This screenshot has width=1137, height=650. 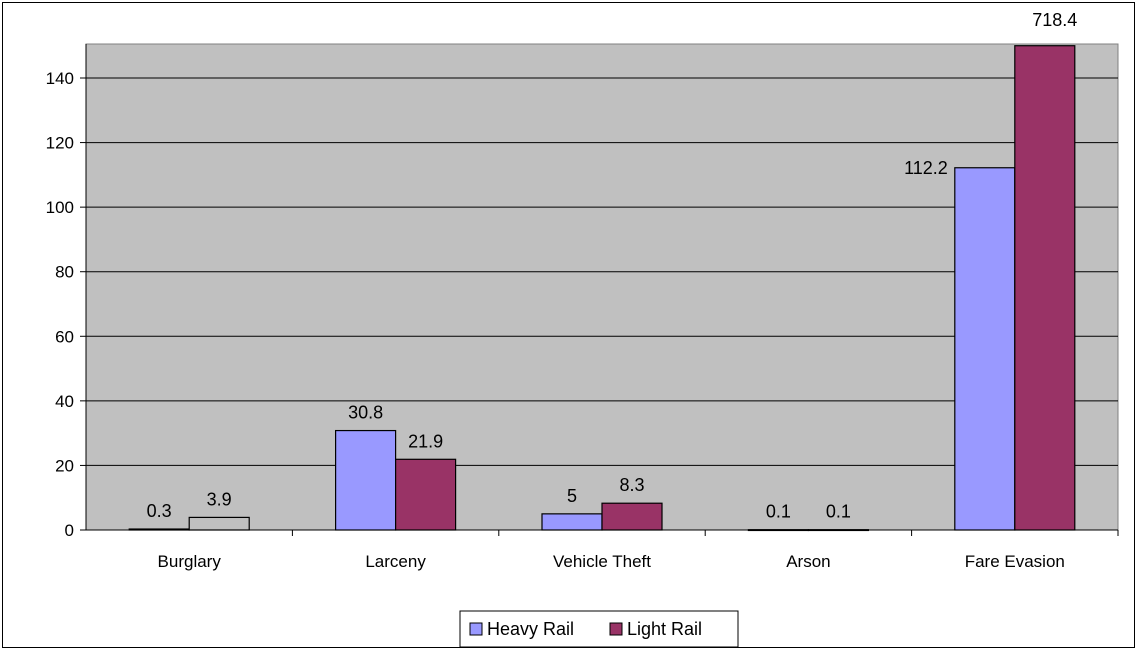 I want to click on legend-label-light-rail: Light Rail, so click(x=664, y=629).